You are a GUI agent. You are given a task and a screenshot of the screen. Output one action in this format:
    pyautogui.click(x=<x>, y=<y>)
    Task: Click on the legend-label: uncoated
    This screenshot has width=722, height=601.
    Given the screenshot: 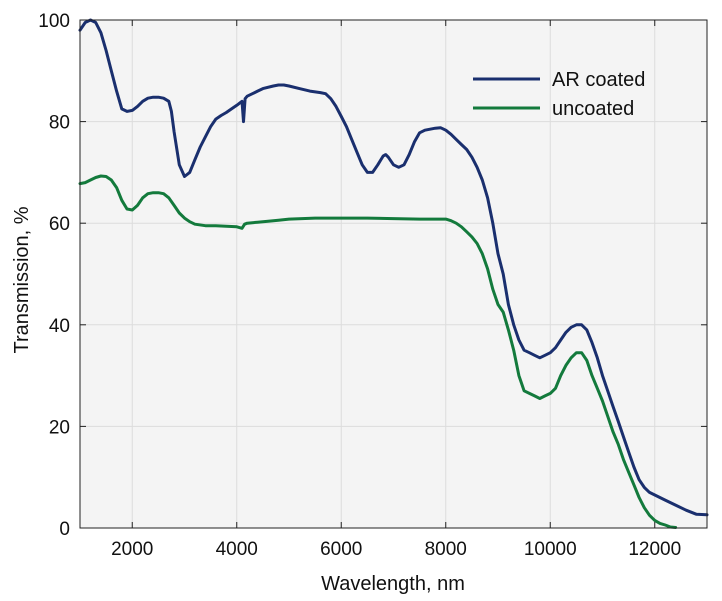 What is the action you would take?
    pyautogui.click(x=593, y=109)
    